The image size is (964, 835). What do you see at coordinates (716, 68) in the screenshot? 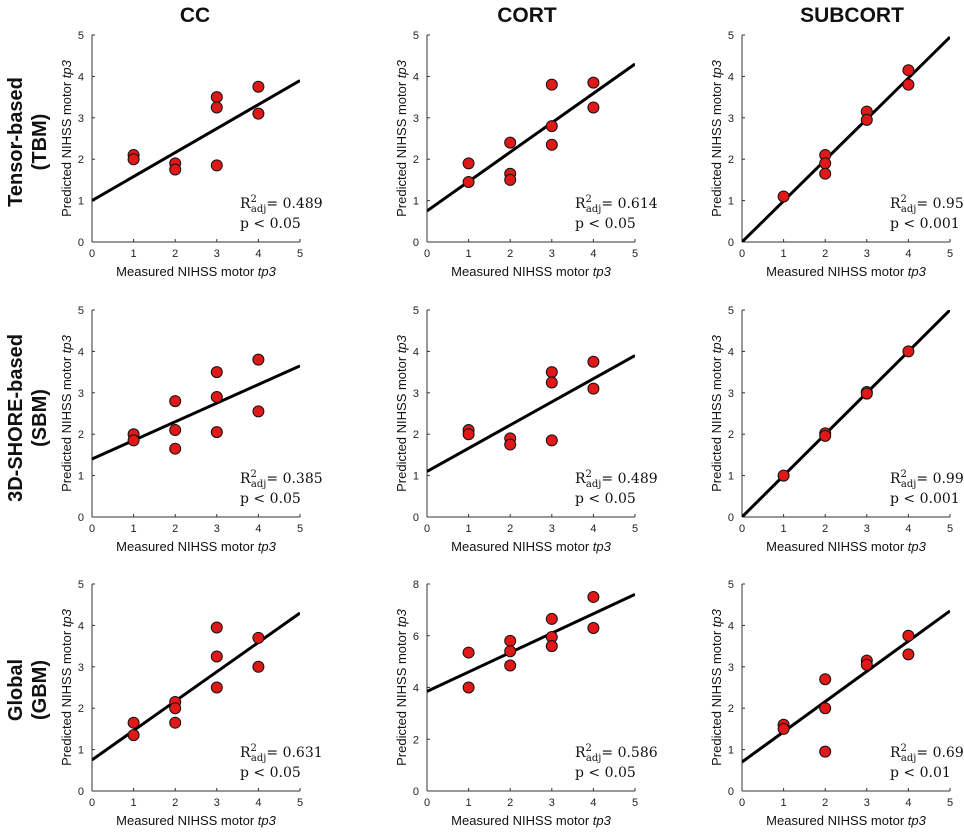
I see `y-axis-label-italic: tp3` at bounding box center [716, 68].